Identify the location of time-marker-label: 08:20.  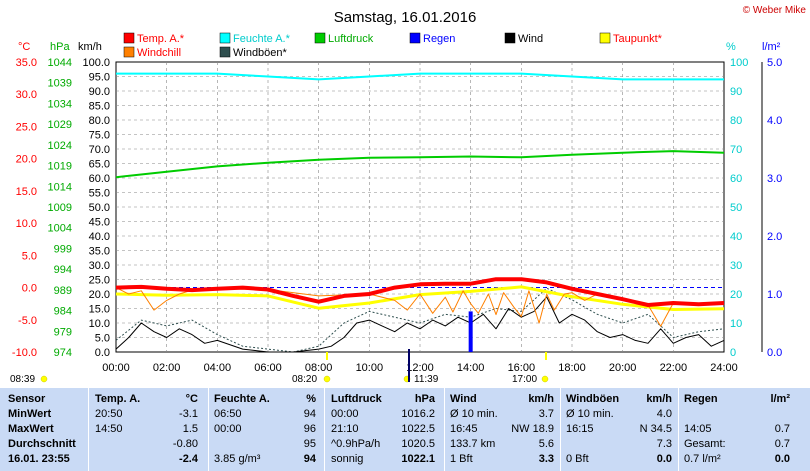
(304, 379).